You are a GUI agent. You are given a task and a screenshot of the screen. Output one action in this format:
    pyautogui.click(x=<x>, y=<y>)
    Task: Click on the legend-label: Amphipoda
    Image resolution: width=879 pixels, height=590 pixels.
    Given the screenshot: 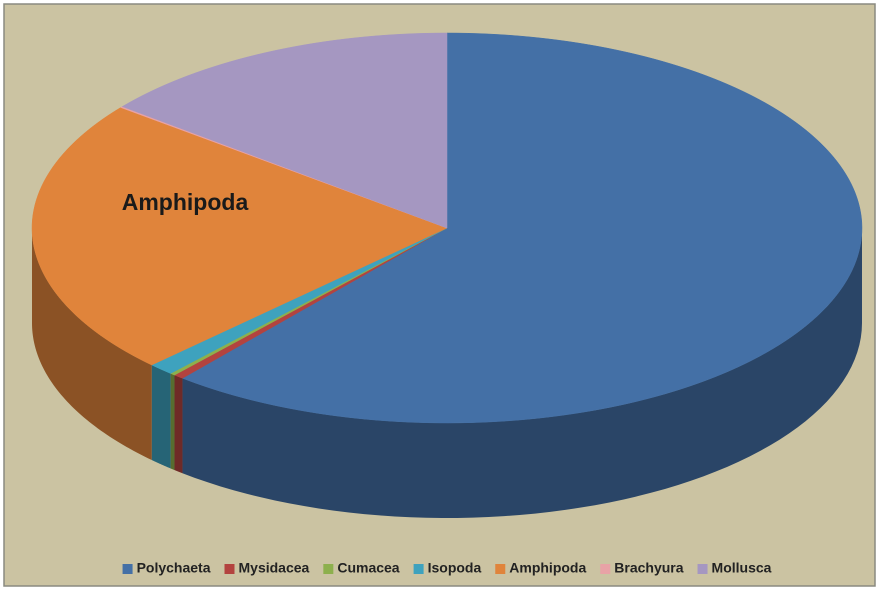 What is the action you would take?
    pyautogui.click(x=547, y=568)
    